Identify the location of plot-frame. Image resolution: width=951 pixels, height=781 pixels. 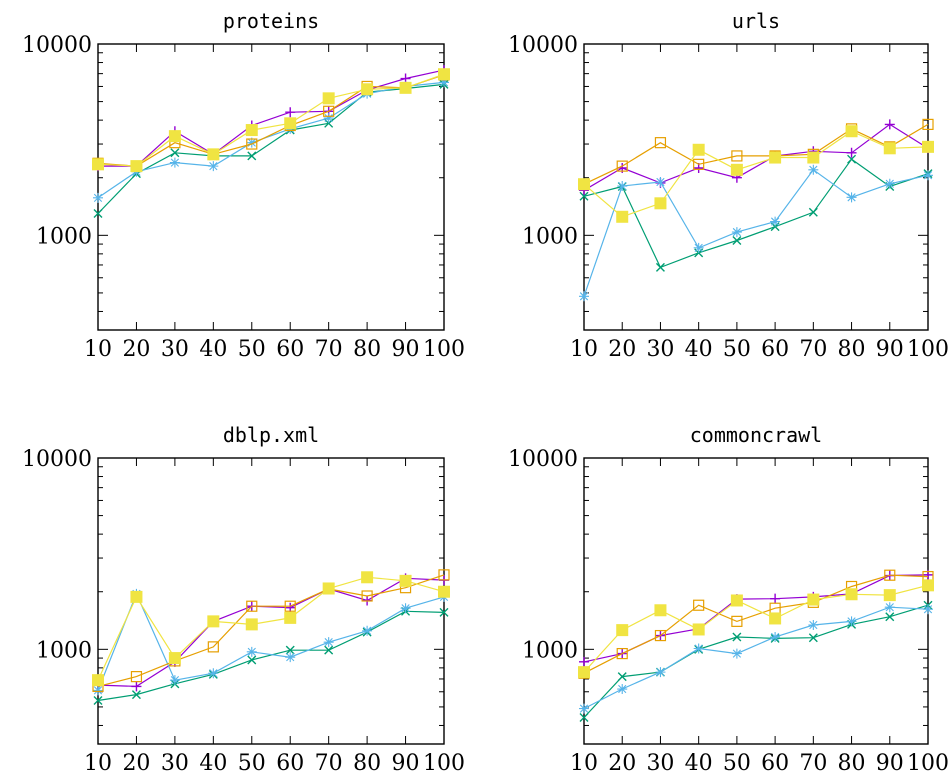
(756, 601).